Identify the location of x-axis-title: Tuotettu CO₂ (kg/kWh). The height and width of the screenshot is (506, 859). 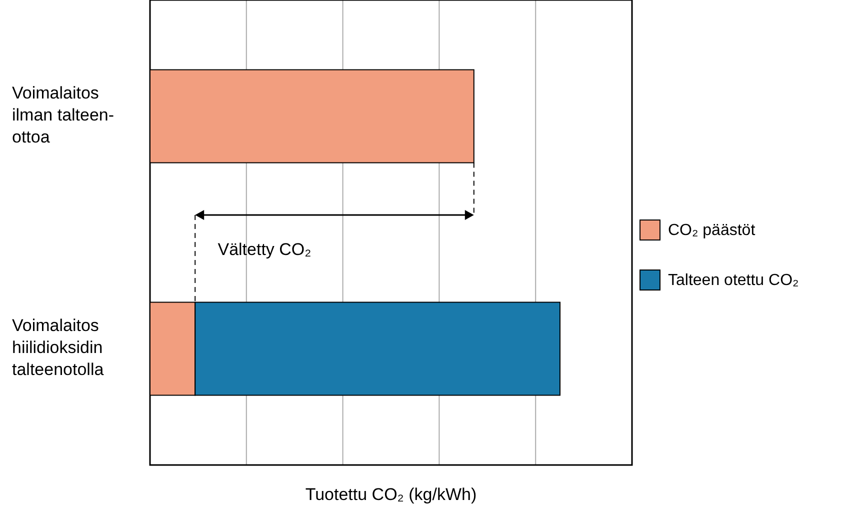
(391, 494).